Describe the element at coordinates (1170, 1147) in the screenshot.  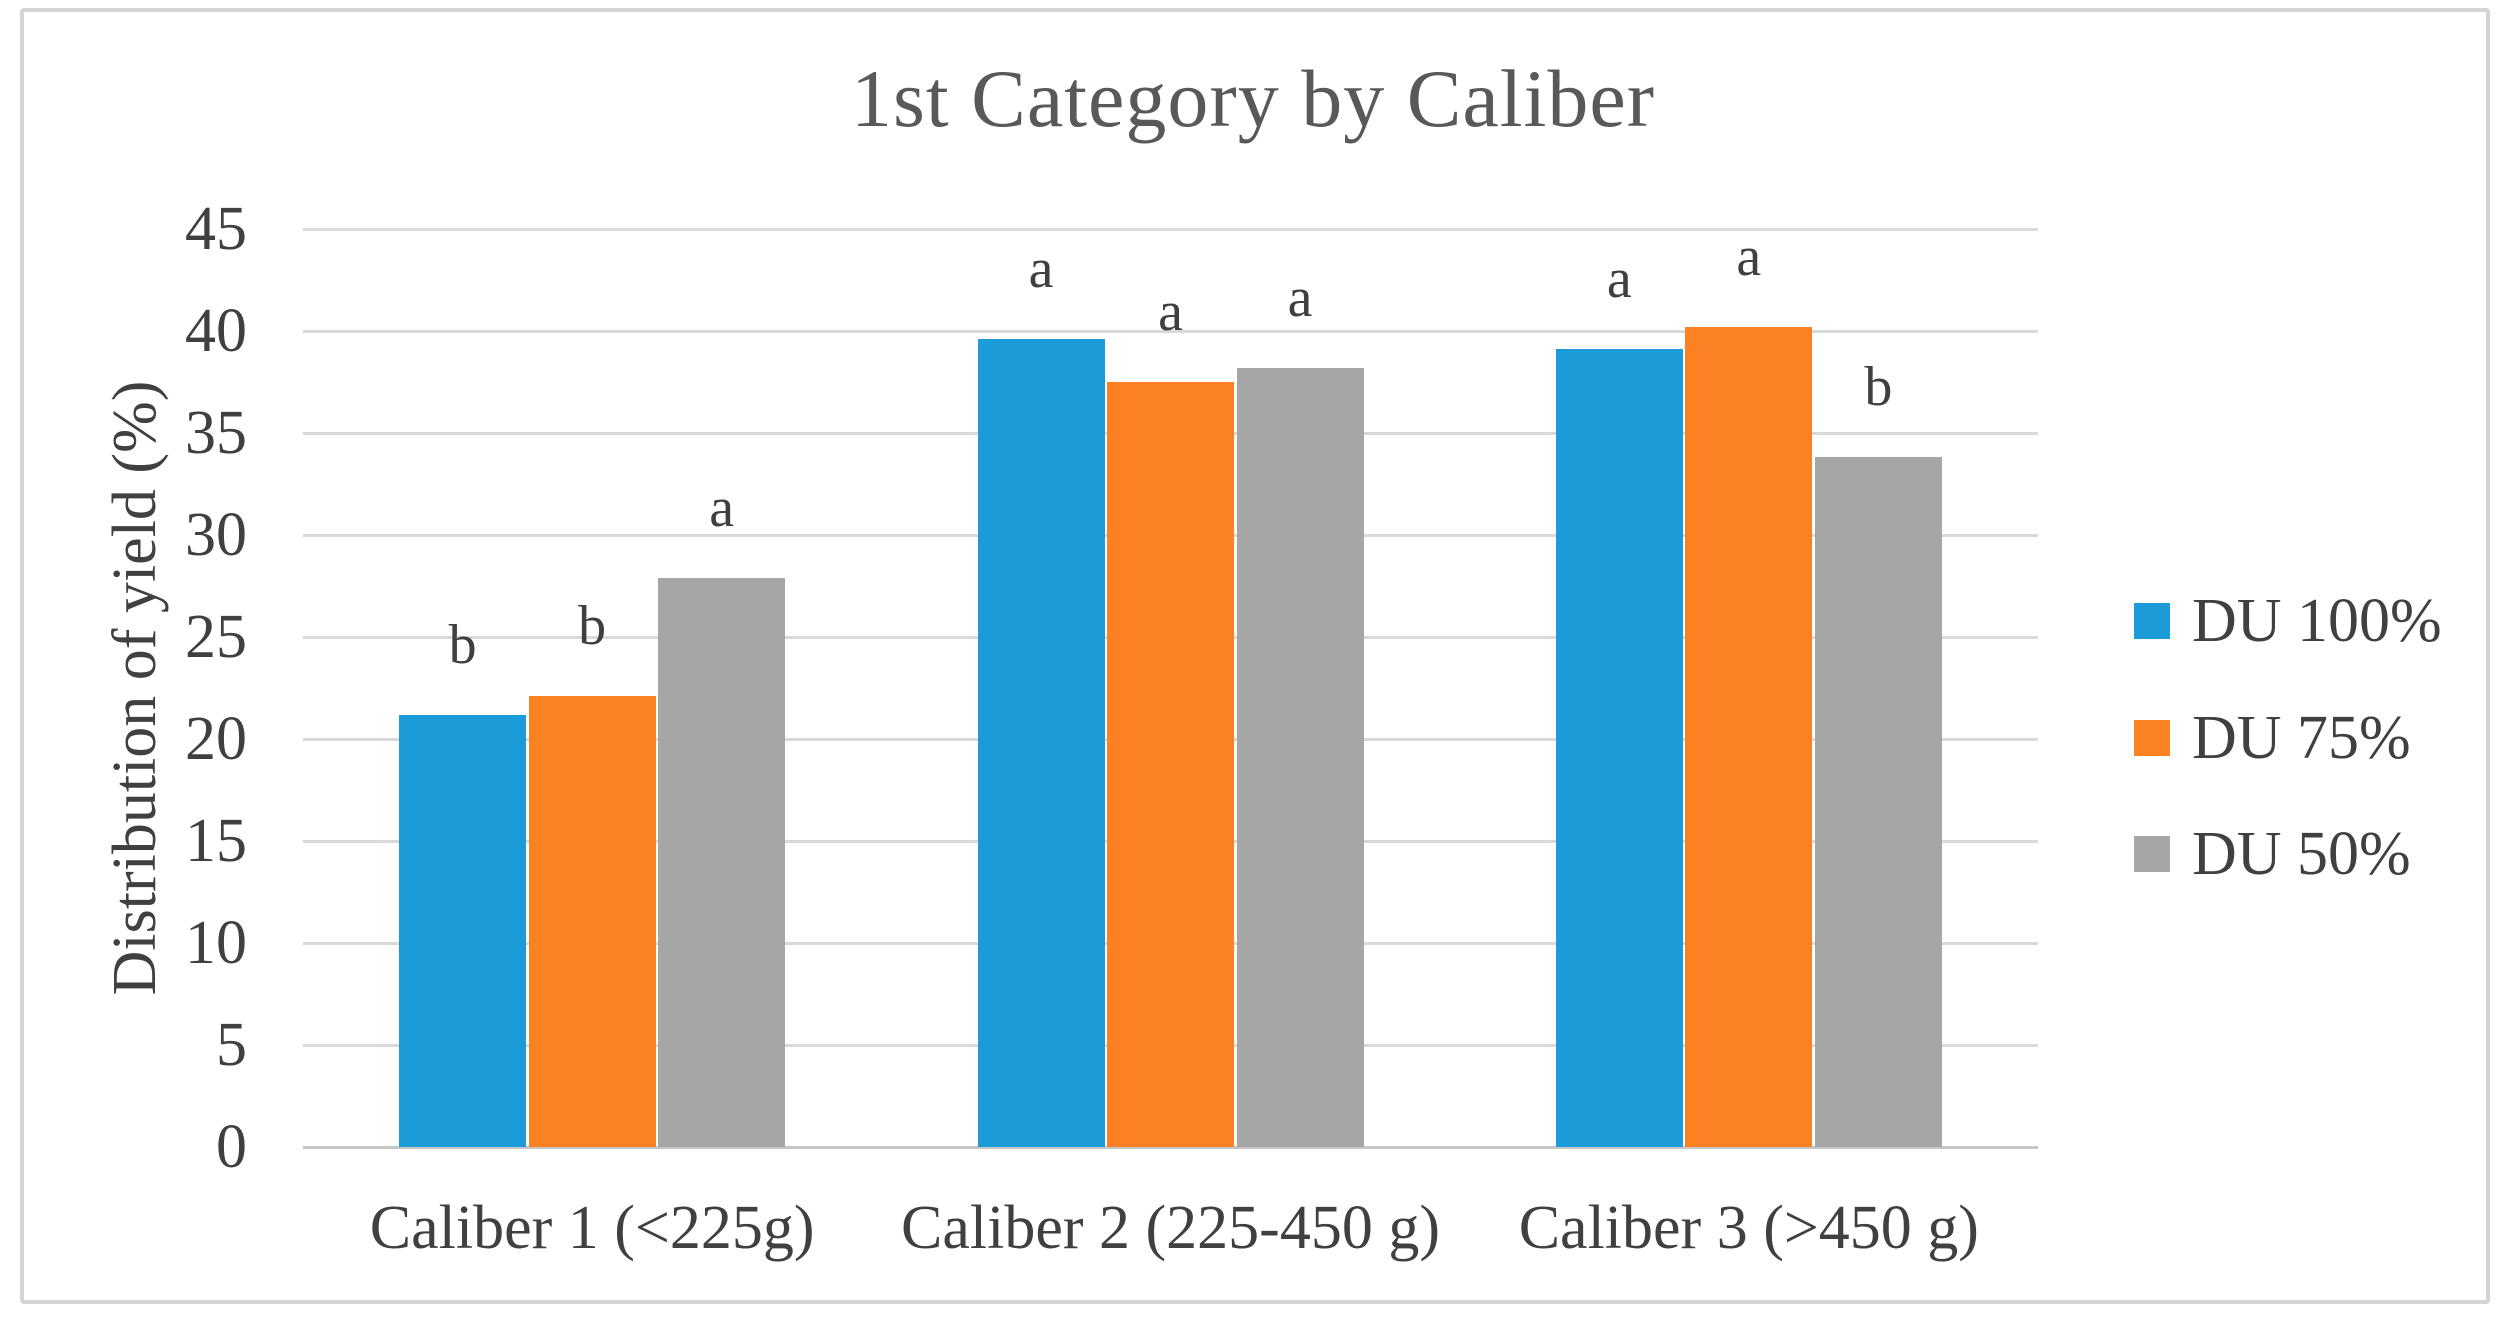
I see `x-axis-line` at that location.